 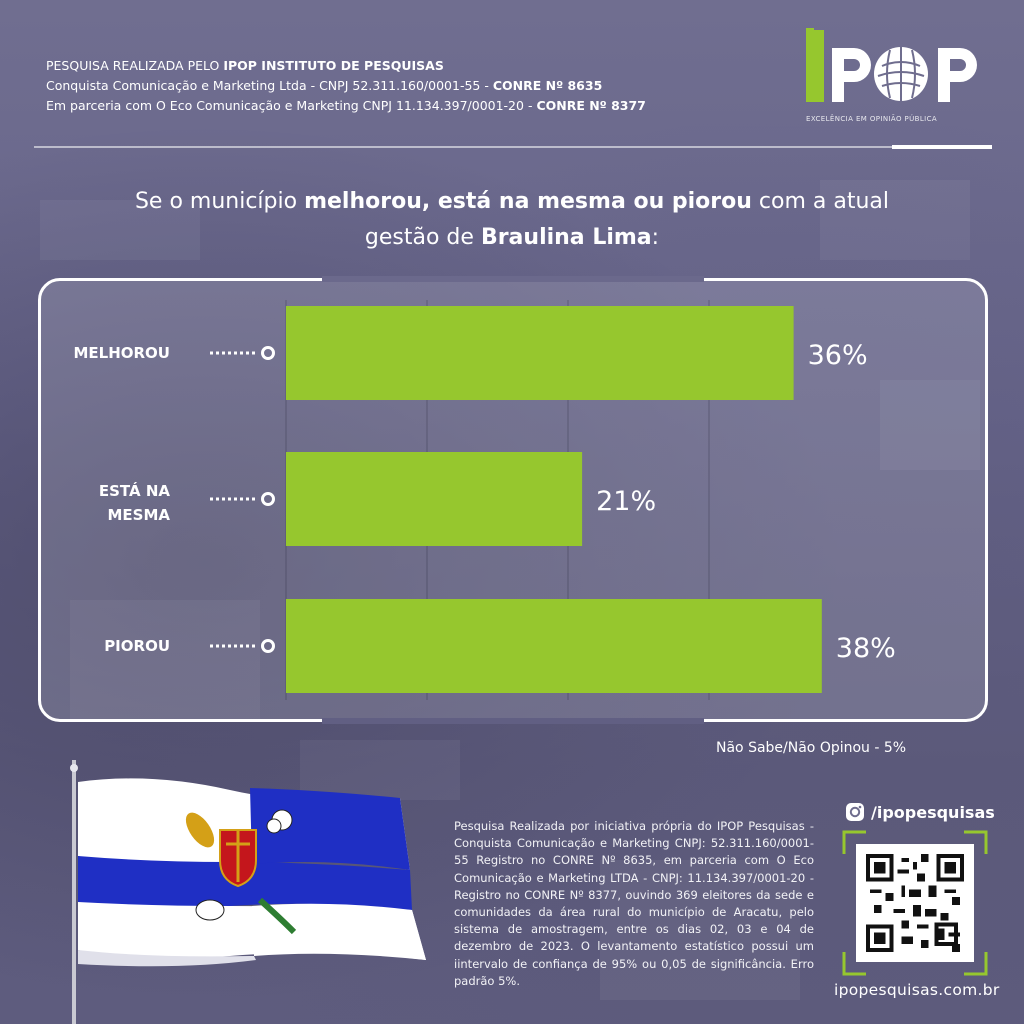 I want to click on question-text-2: com a atual, so click(x=824, y=201).